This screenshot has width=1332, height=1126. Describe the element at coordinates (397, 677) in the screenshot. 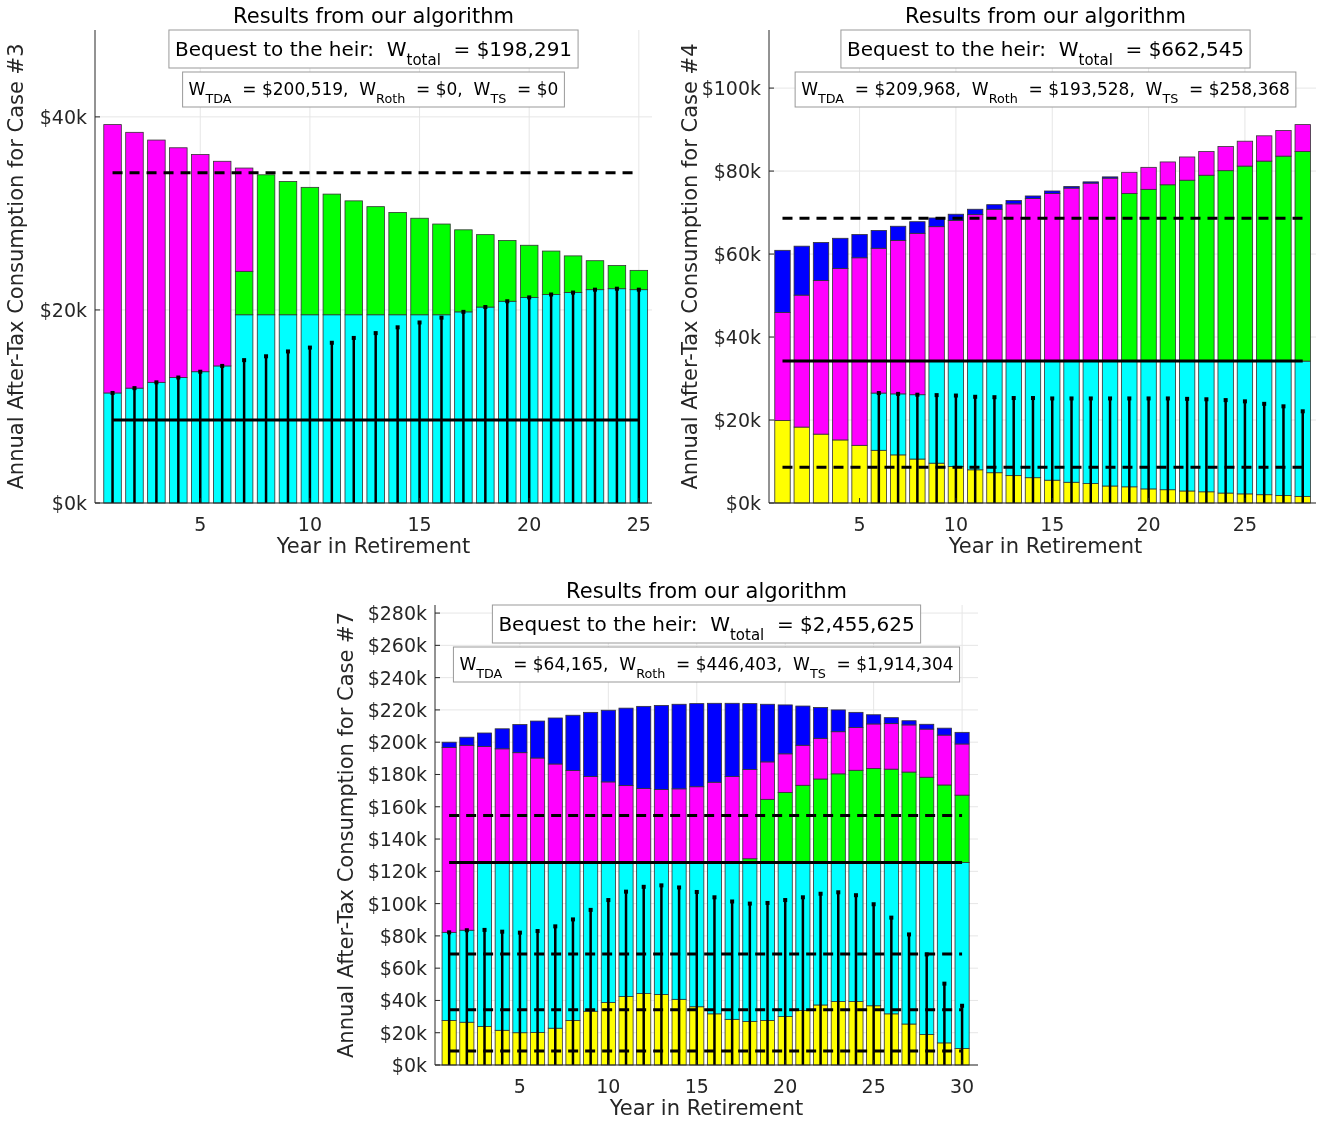

I see `y-tick-label: $240k` at that location.